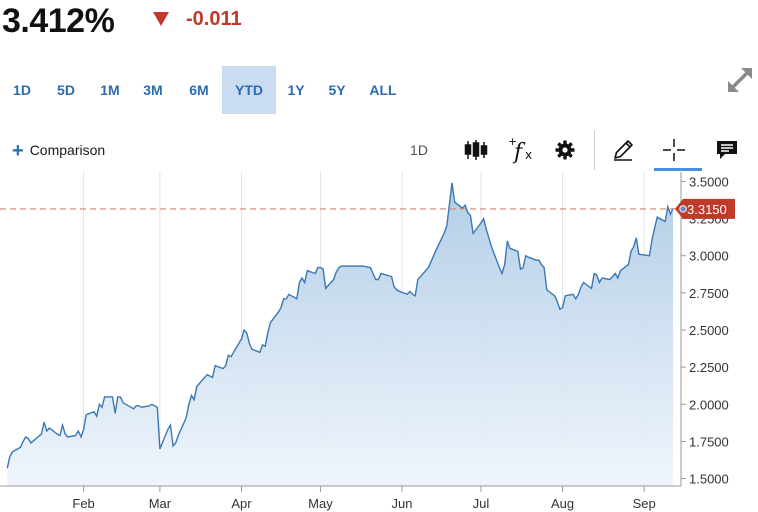 This screenshot has width=758, height=512. I want to click on price-tag-background, so click(705, 208).